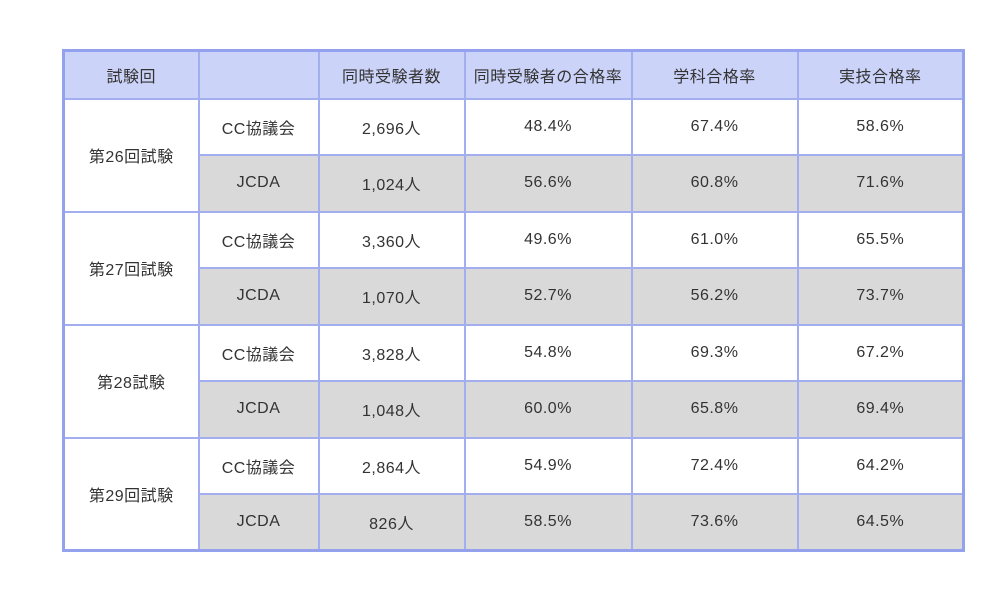 The width and height of the screenshot is (1000, 600). I want to click on practical-pass-cell: 64.5%, so click(880, 522).